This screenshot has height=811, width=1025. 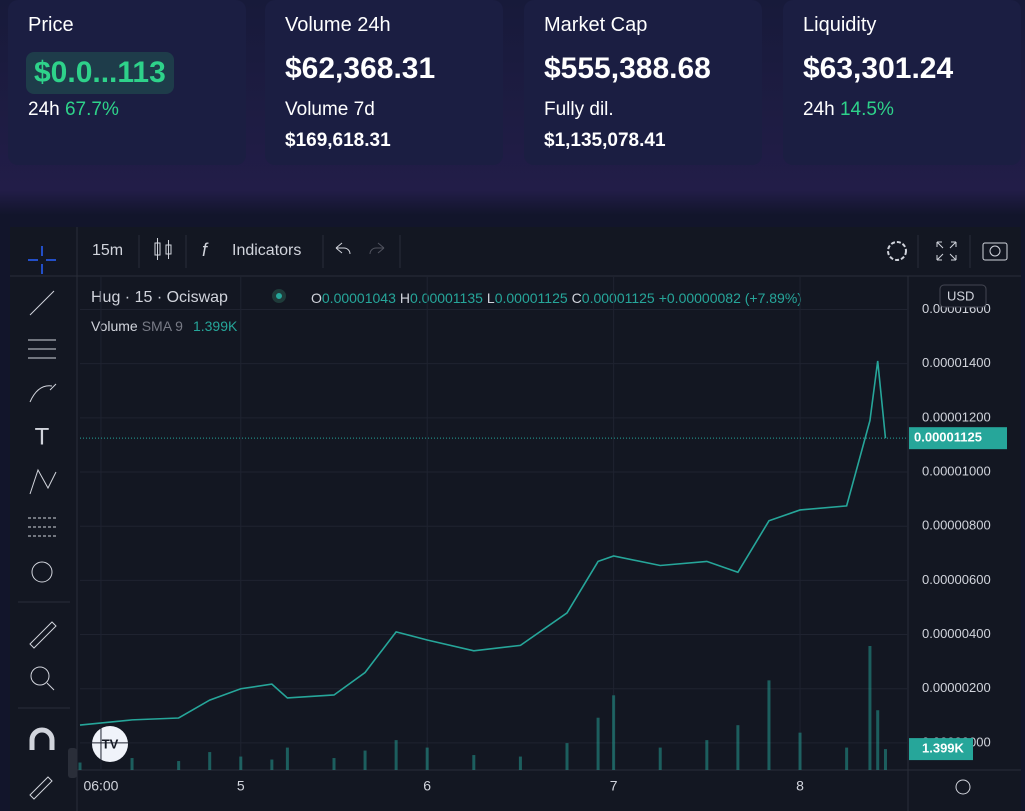 I want to click on prediction-tool, so click(x=42, y=527).